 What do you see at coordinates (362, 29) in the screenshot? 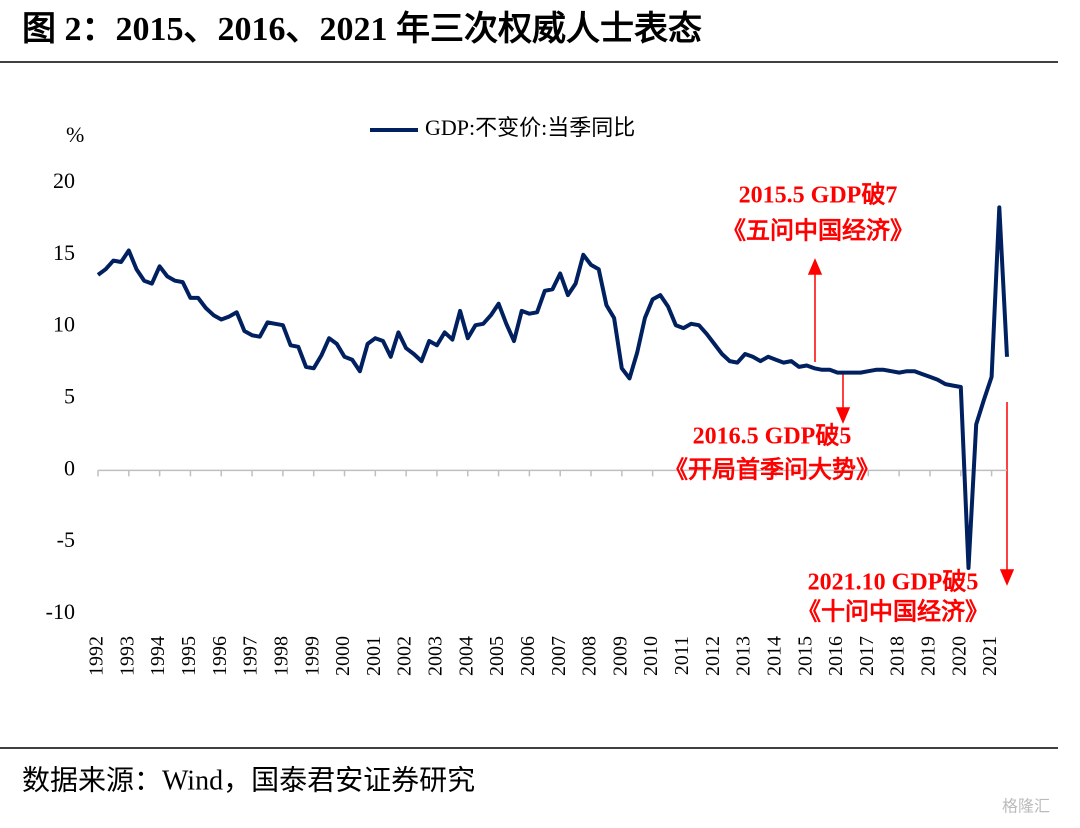
I see `title: 图 2：2015、2016、2021 年三次权威人士表态` at bounding box center [362, 29].